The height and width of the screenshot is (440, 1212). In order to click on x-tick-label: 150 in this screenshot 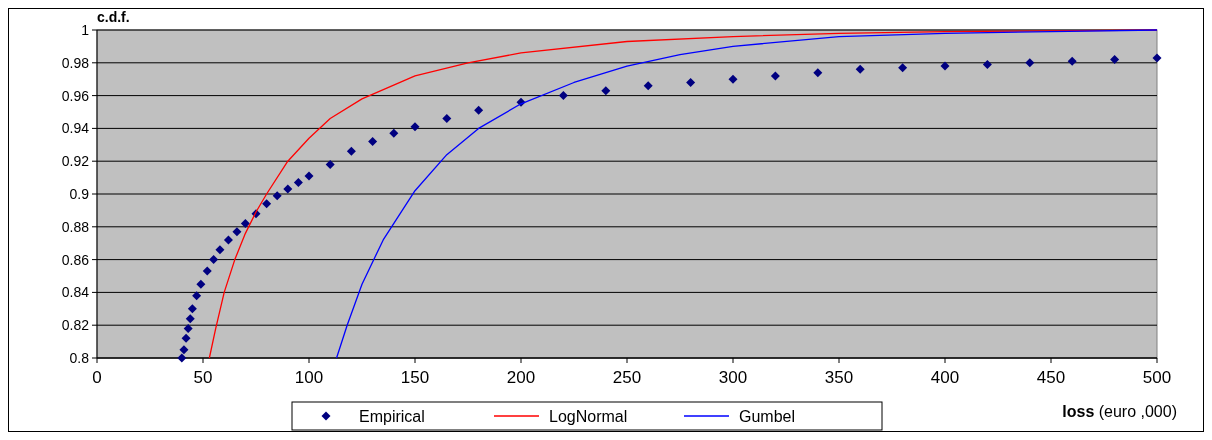, I will do `click(415, 377)`.